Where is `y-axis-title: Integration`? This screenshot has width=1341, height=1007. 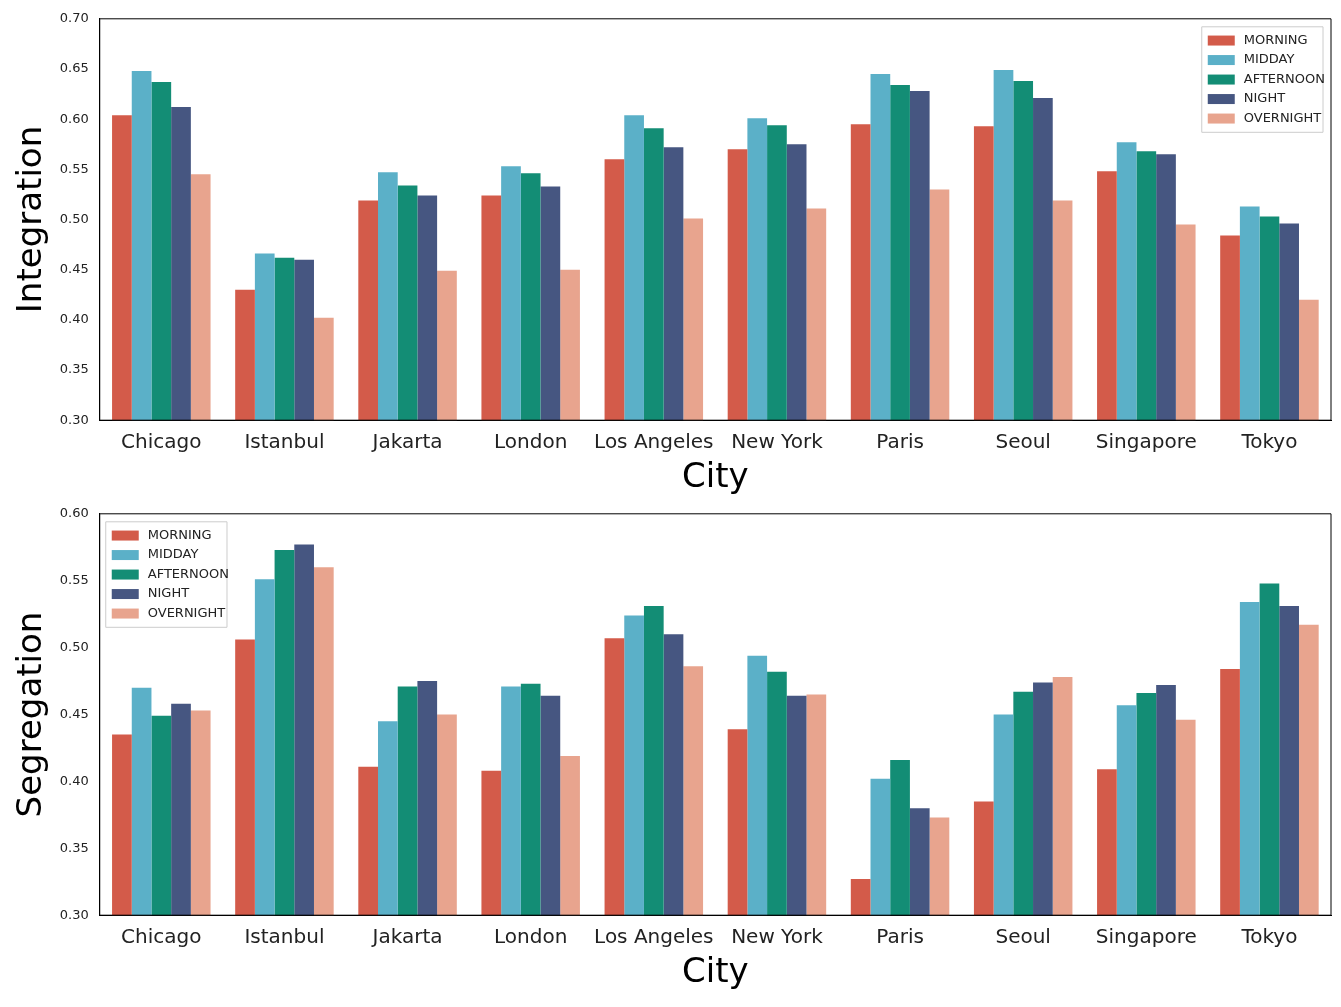 y-axis-title: Integration is located at coordinates (29, 219).